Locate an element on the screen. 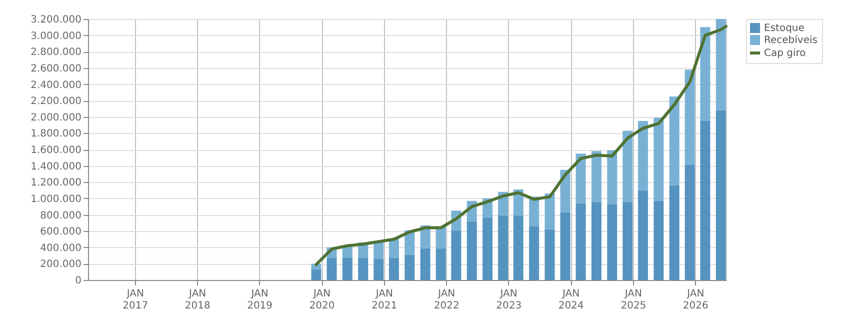  y-tick-label: 800.000 is located at coordinates (61, 216).